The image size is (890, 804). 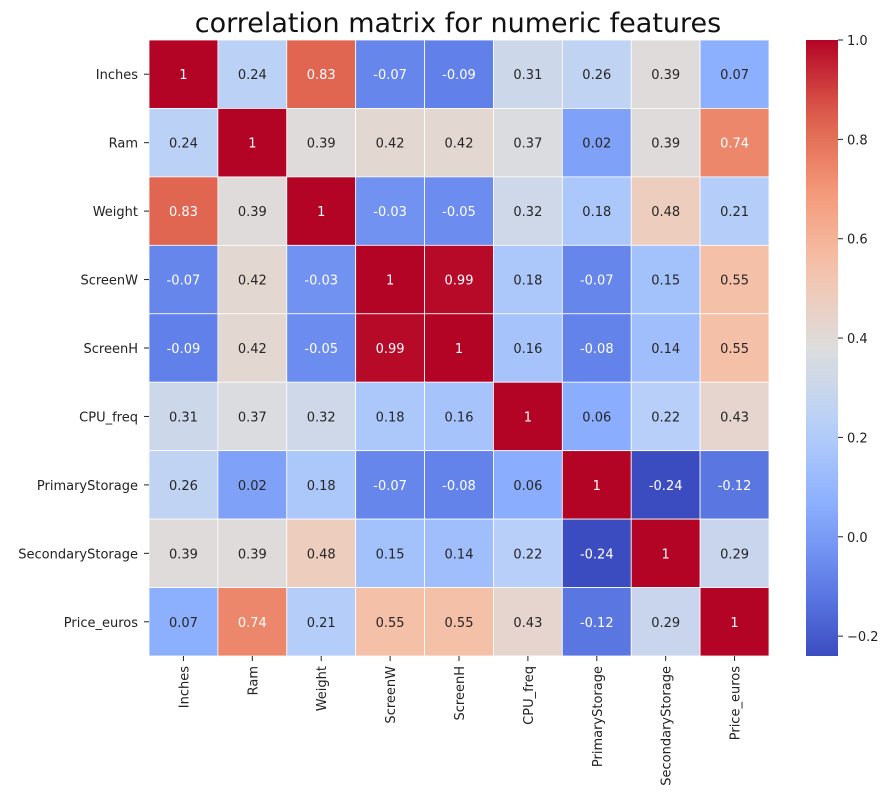 I want to click on y-tick-label: Weight, so click(x=115, y=212).